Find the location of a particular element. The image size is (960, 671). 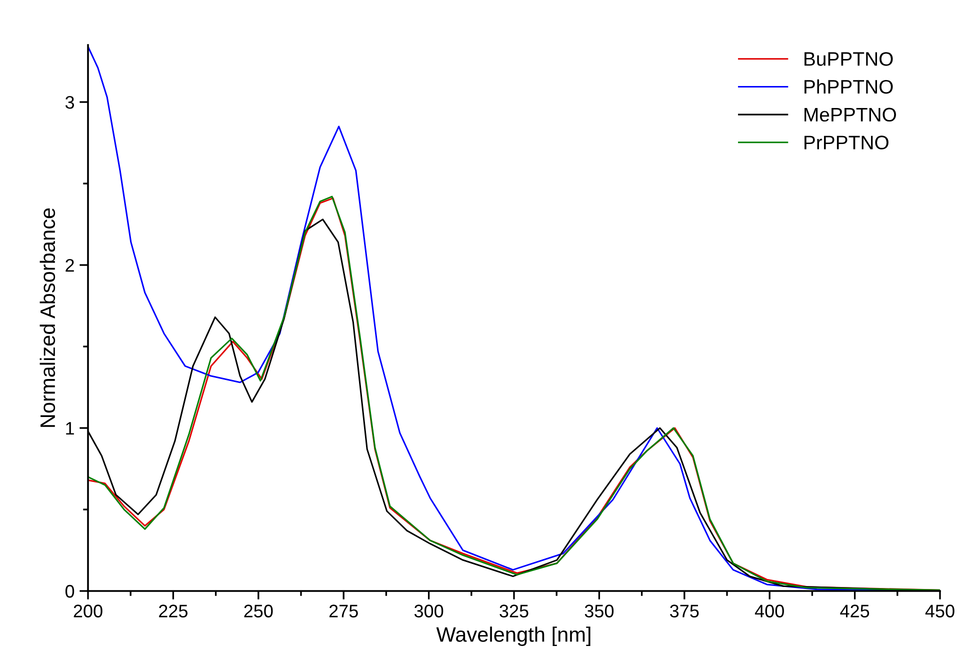

x-axis-title: Wavelength [nm] is located at coordinates (513, 636).